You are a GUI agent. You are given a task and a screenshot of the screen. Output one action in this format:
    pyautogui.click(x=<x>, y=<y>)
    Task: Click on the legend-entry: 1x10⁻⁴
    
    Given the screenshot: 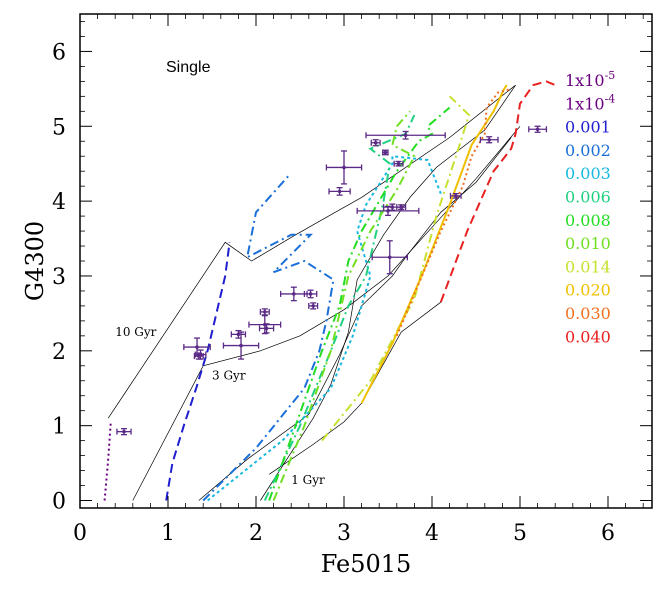 What is the action you would take?
    pyautogui.click(x=590, y=102)
    